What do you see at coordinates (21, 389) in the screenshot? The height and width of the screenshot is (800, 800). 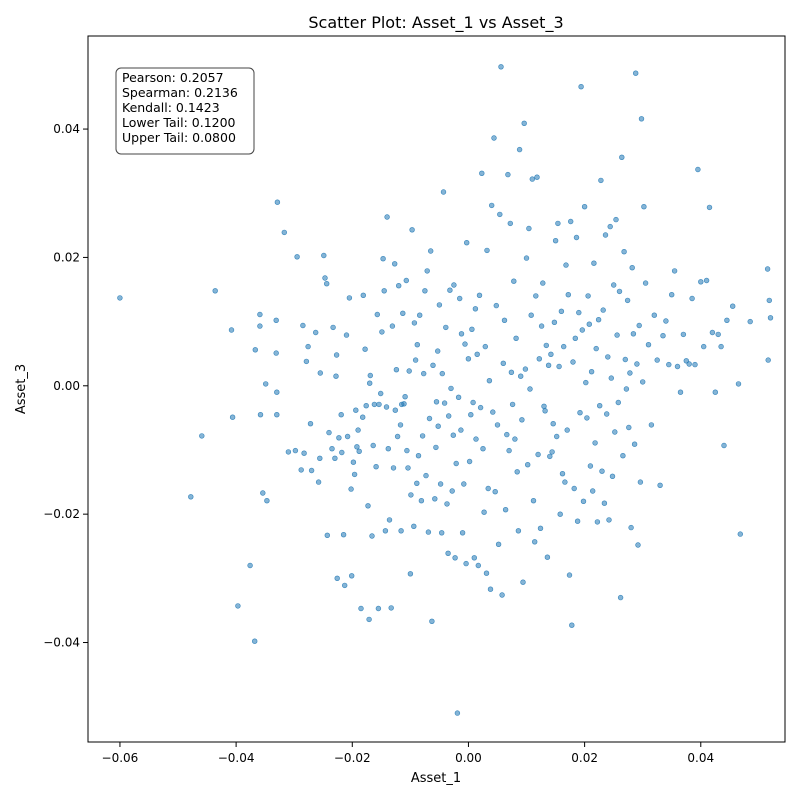 I see `y-axis-label: Asset_3` at bounding box center [21, 389].